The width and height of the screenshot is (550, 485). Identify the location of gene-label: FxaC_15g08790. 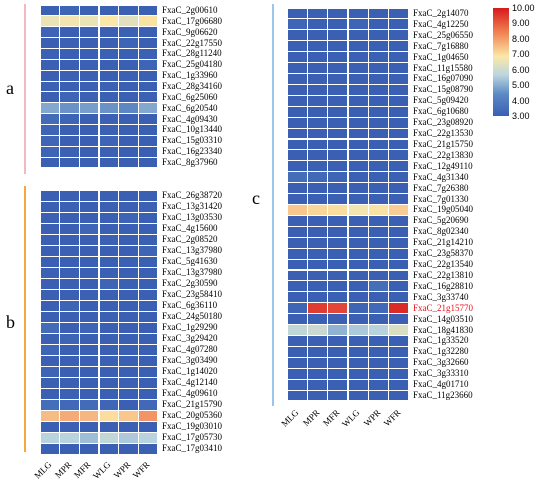
(443, 89).